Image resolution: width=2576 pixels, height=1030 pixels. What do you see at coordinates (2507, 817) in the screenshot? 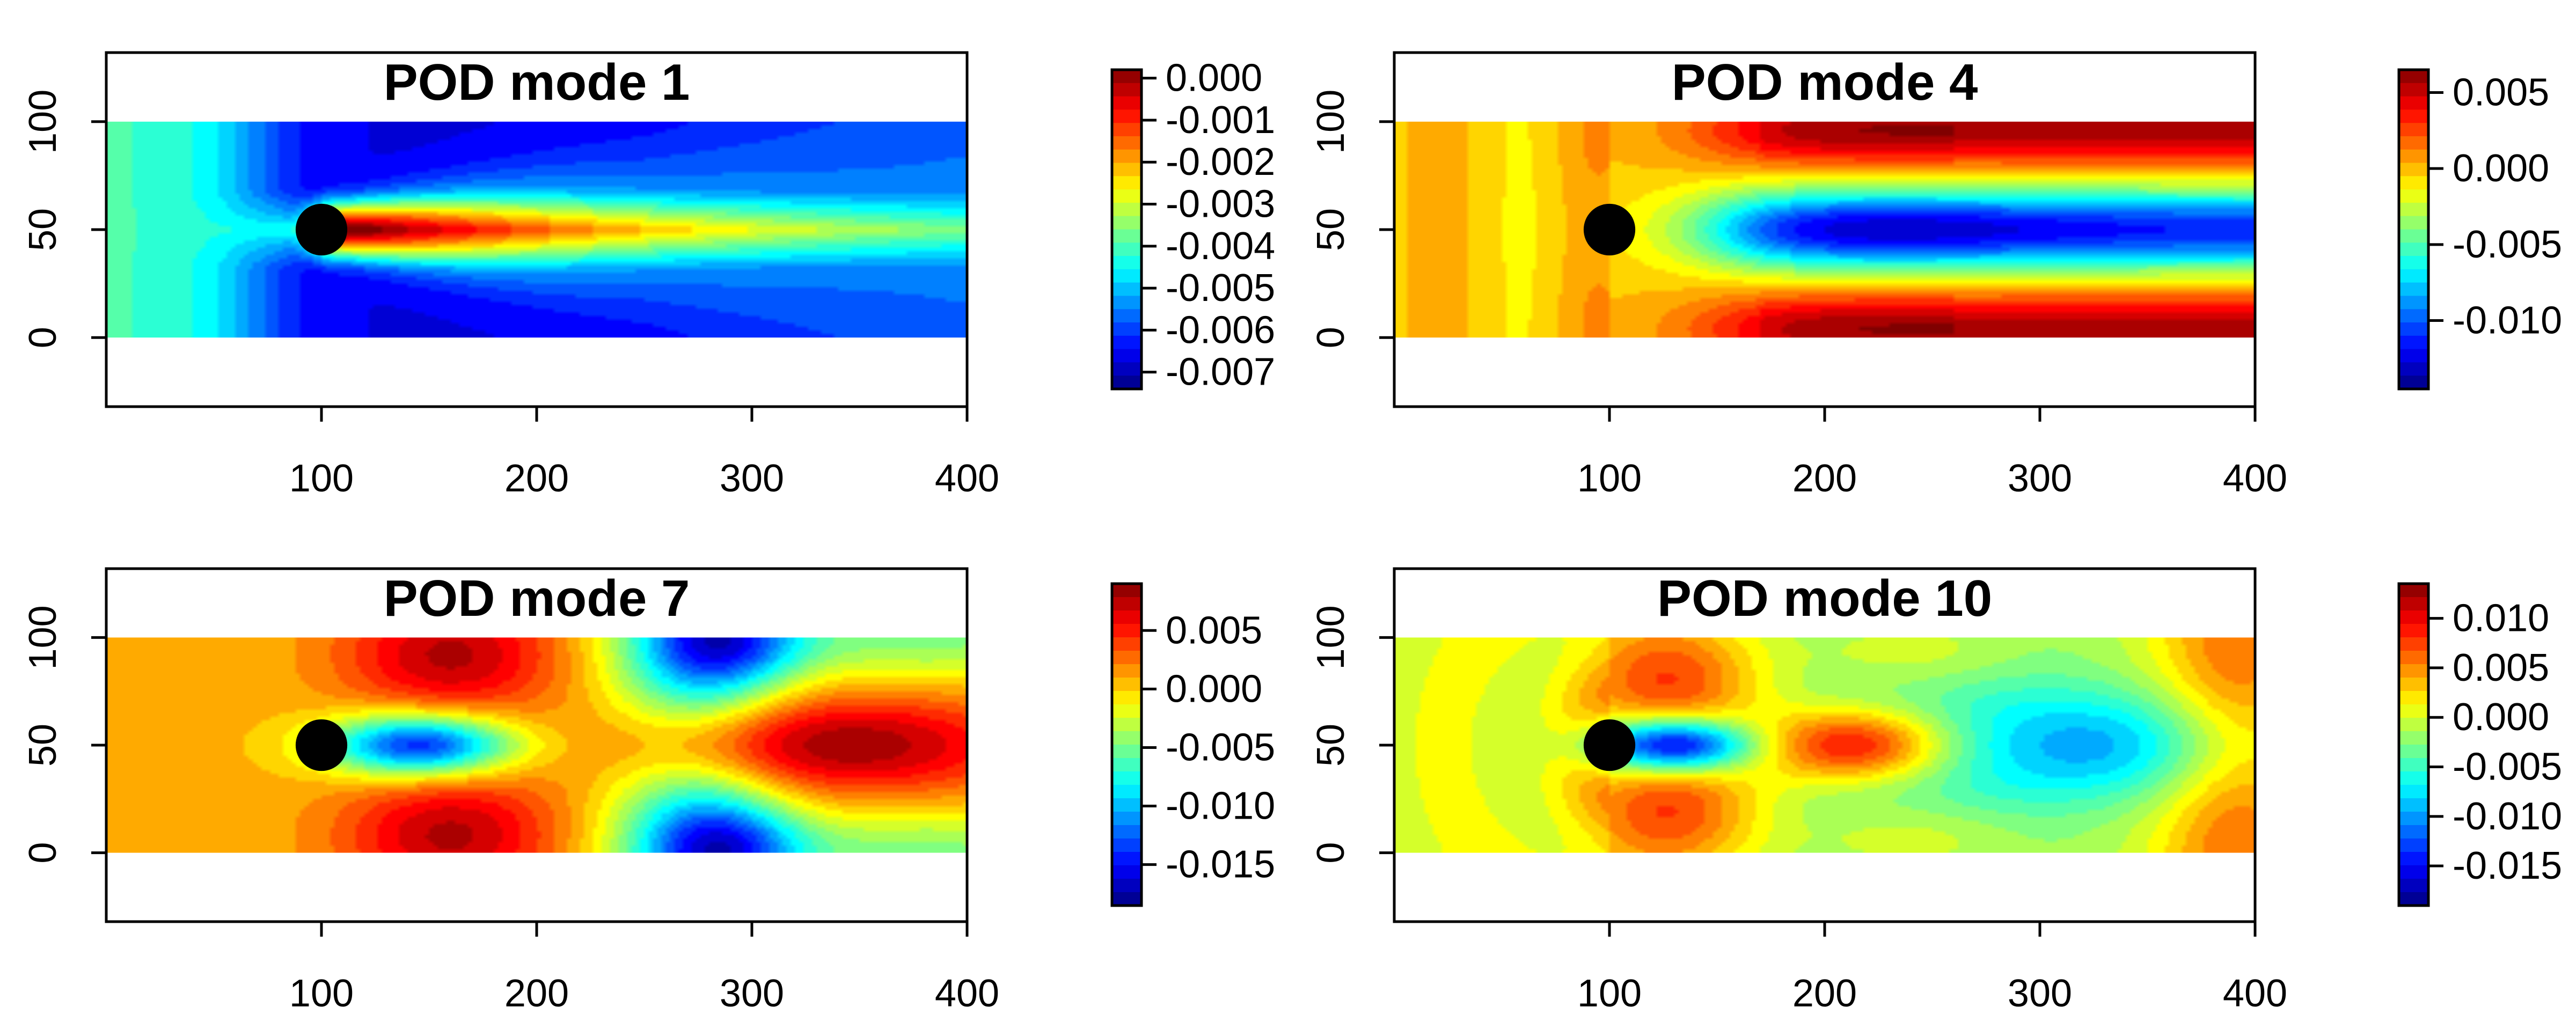
I see `colorbar-tick-label: -0.010` at bounding box center [2507, 817].